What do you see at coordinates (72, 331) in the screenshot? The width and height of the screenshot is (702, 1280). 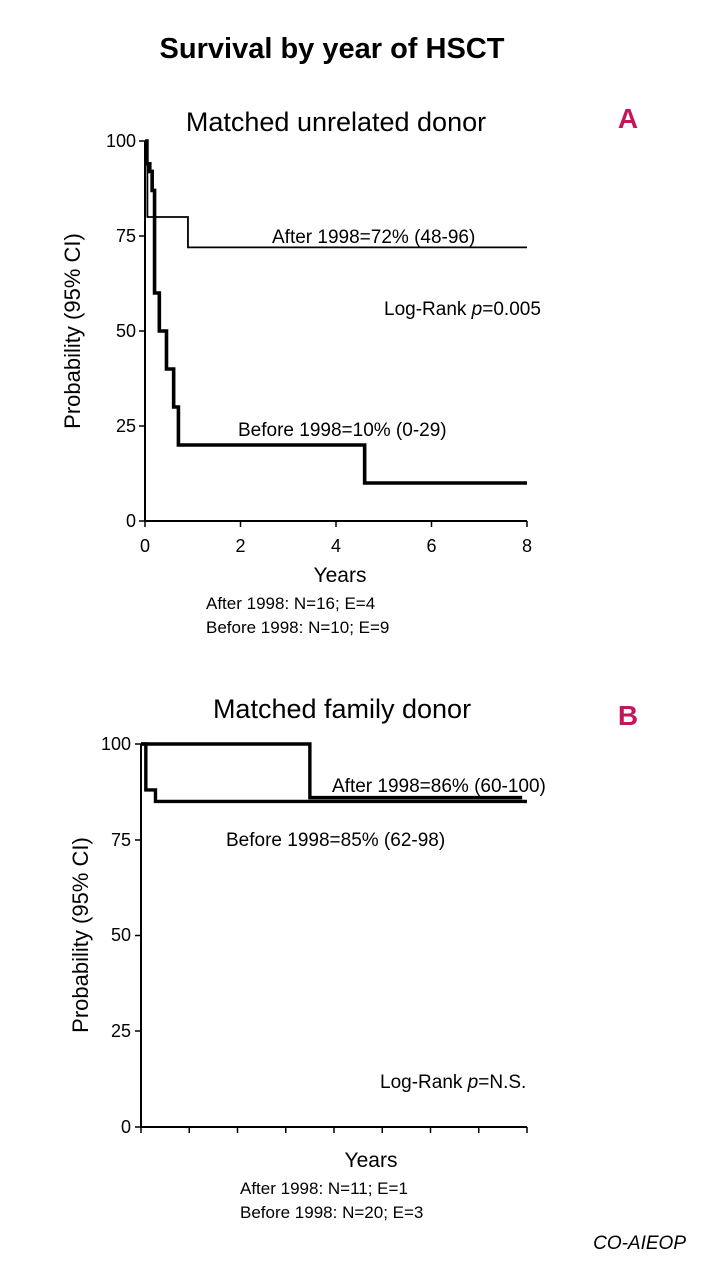 I see `panel-a-y-label: Probability (95% CI)` at bounding box center [72, 331].